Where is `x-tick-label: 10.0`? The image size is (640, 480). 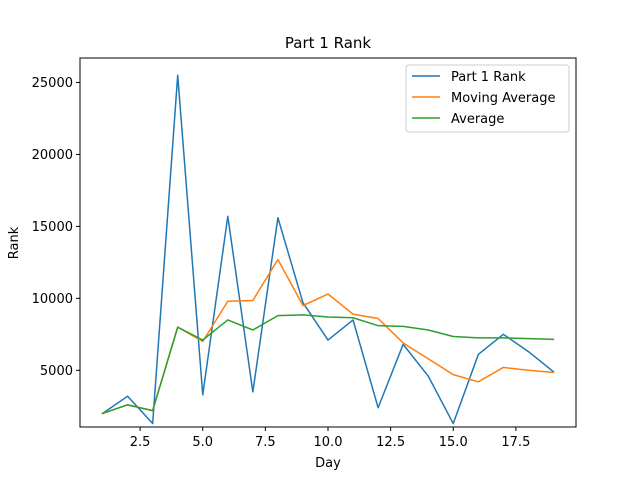
x-tick-label: 10.0 is located at coordinates (328, 442).